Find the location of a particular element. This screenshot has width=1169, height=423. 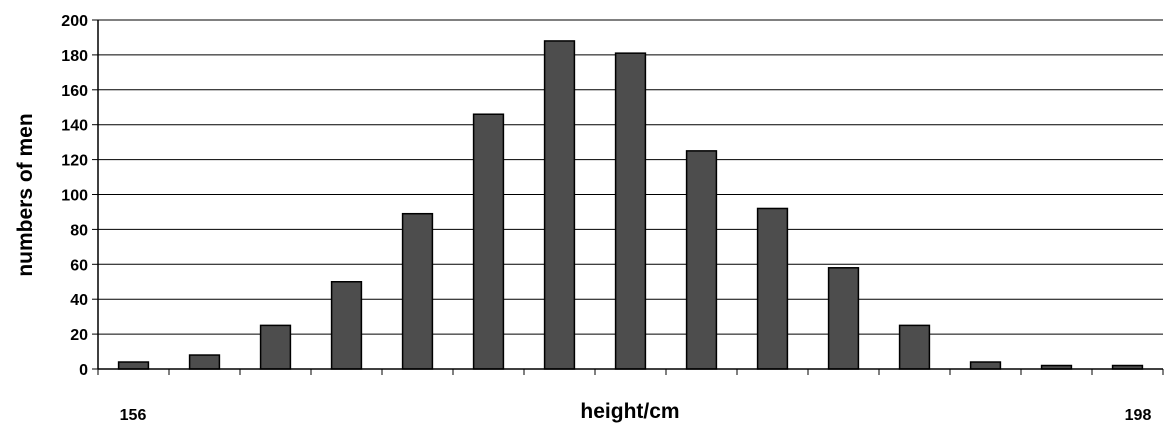

y-tick-label-0: 0 is located at coordinates (83, 370).